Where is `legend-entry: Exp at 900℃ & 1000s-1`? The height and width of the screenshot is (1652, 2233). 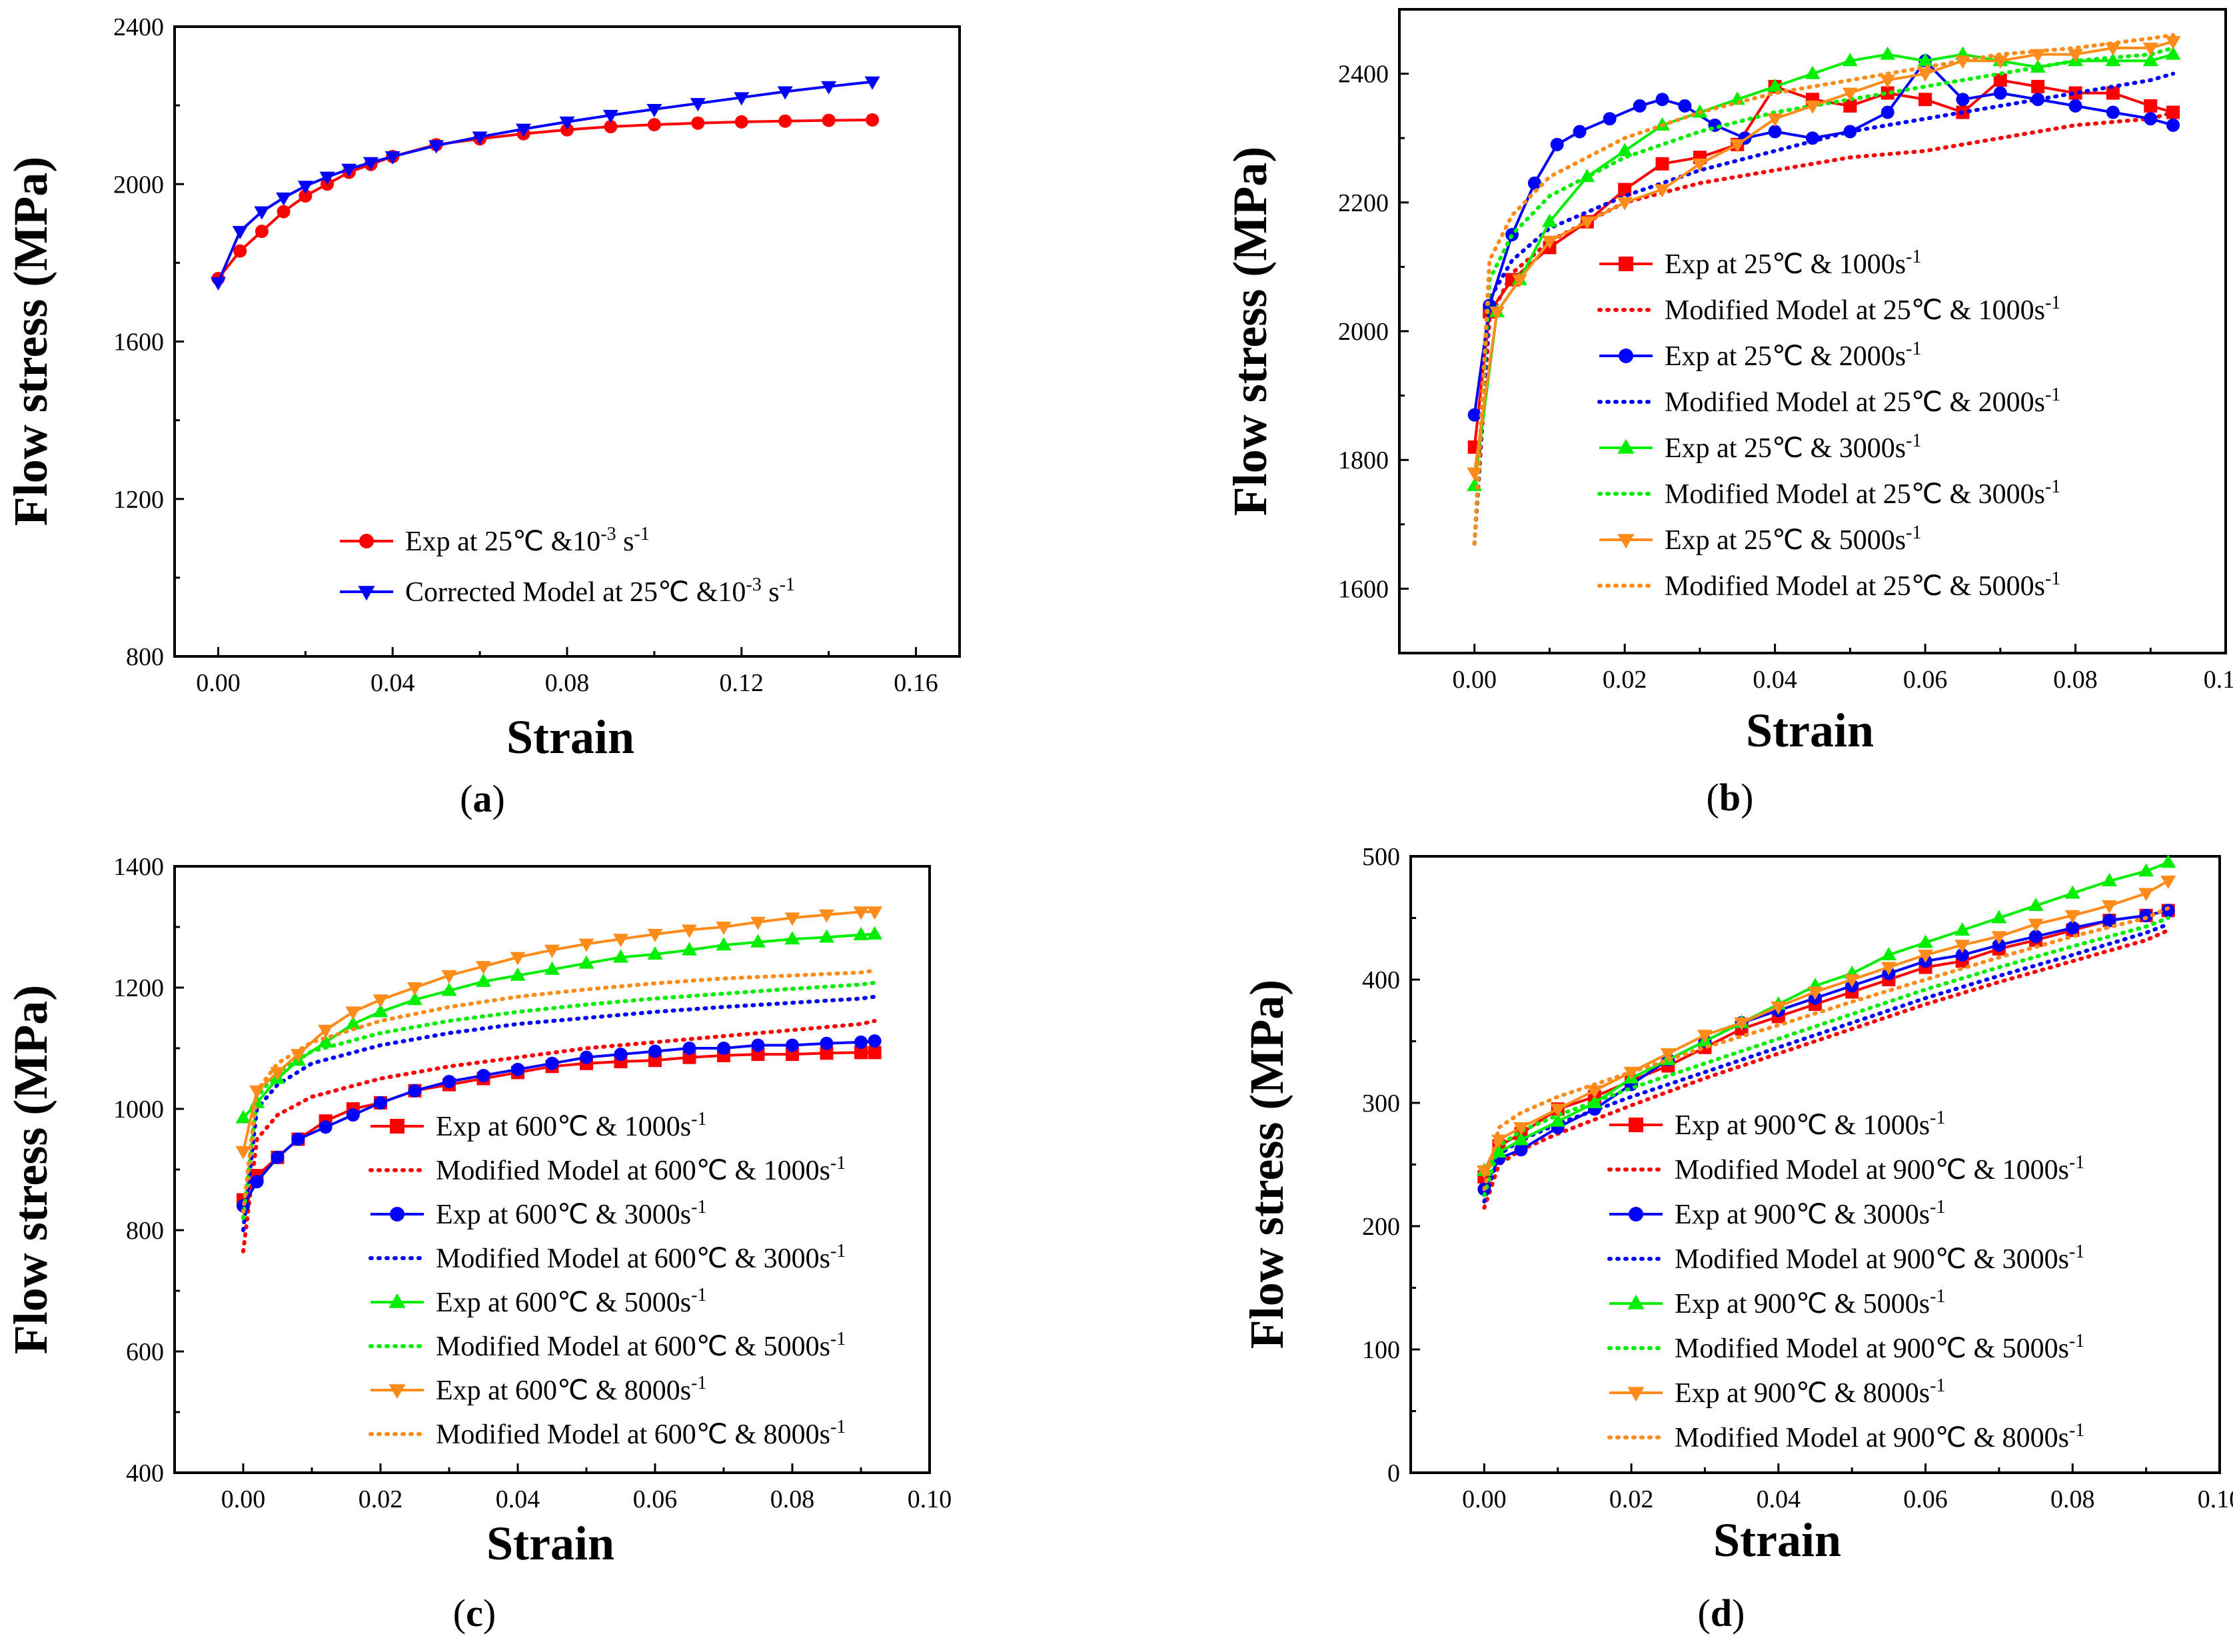 legend-entry: Exp at 900℃ & 1000s-1 is located at coordinates (1810, 1124).